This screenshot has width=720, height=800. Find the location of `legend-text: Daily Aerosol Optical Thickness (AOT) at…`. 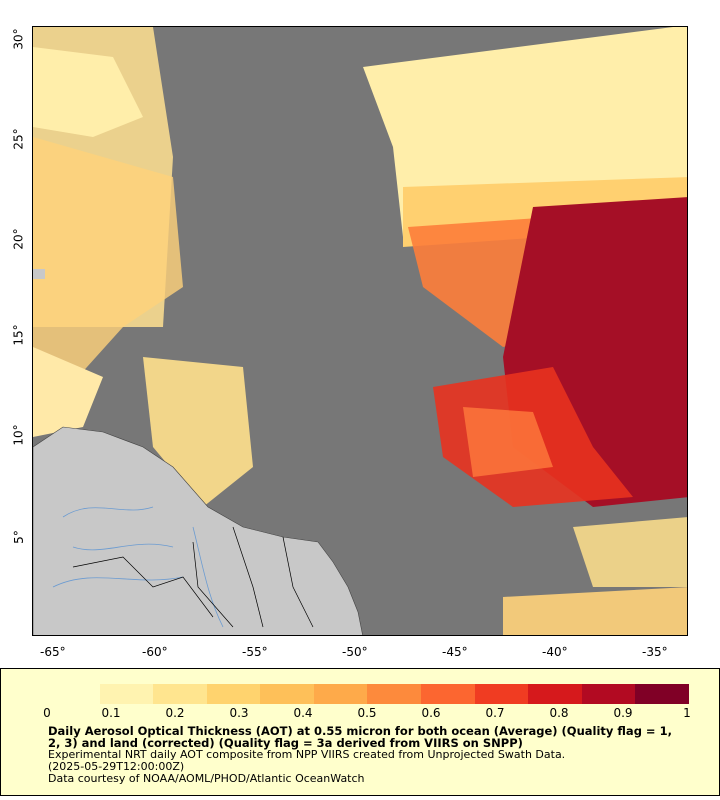

legend-text: Daily Aerosol Optical Thickness (AOT) at… is located at coordinates (368, 755).